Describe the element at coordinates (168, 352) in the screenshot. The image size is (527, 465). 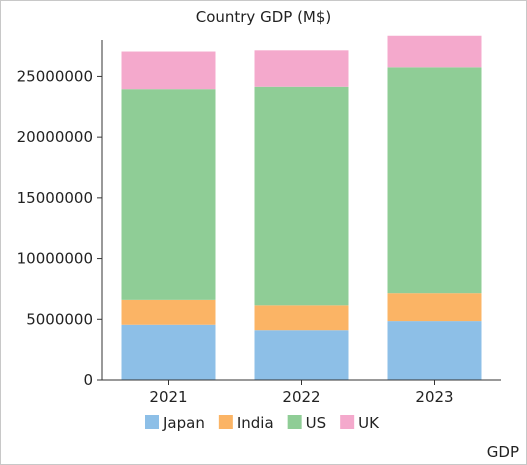
I see `bar-segment-japan-2021` at that location.